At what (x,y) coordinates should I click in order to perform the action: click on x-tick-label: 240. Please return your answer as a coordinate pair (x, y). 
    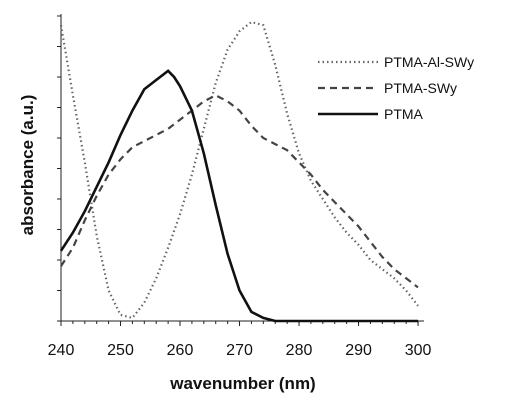
    Looking at the image, I should click on (61, 350).